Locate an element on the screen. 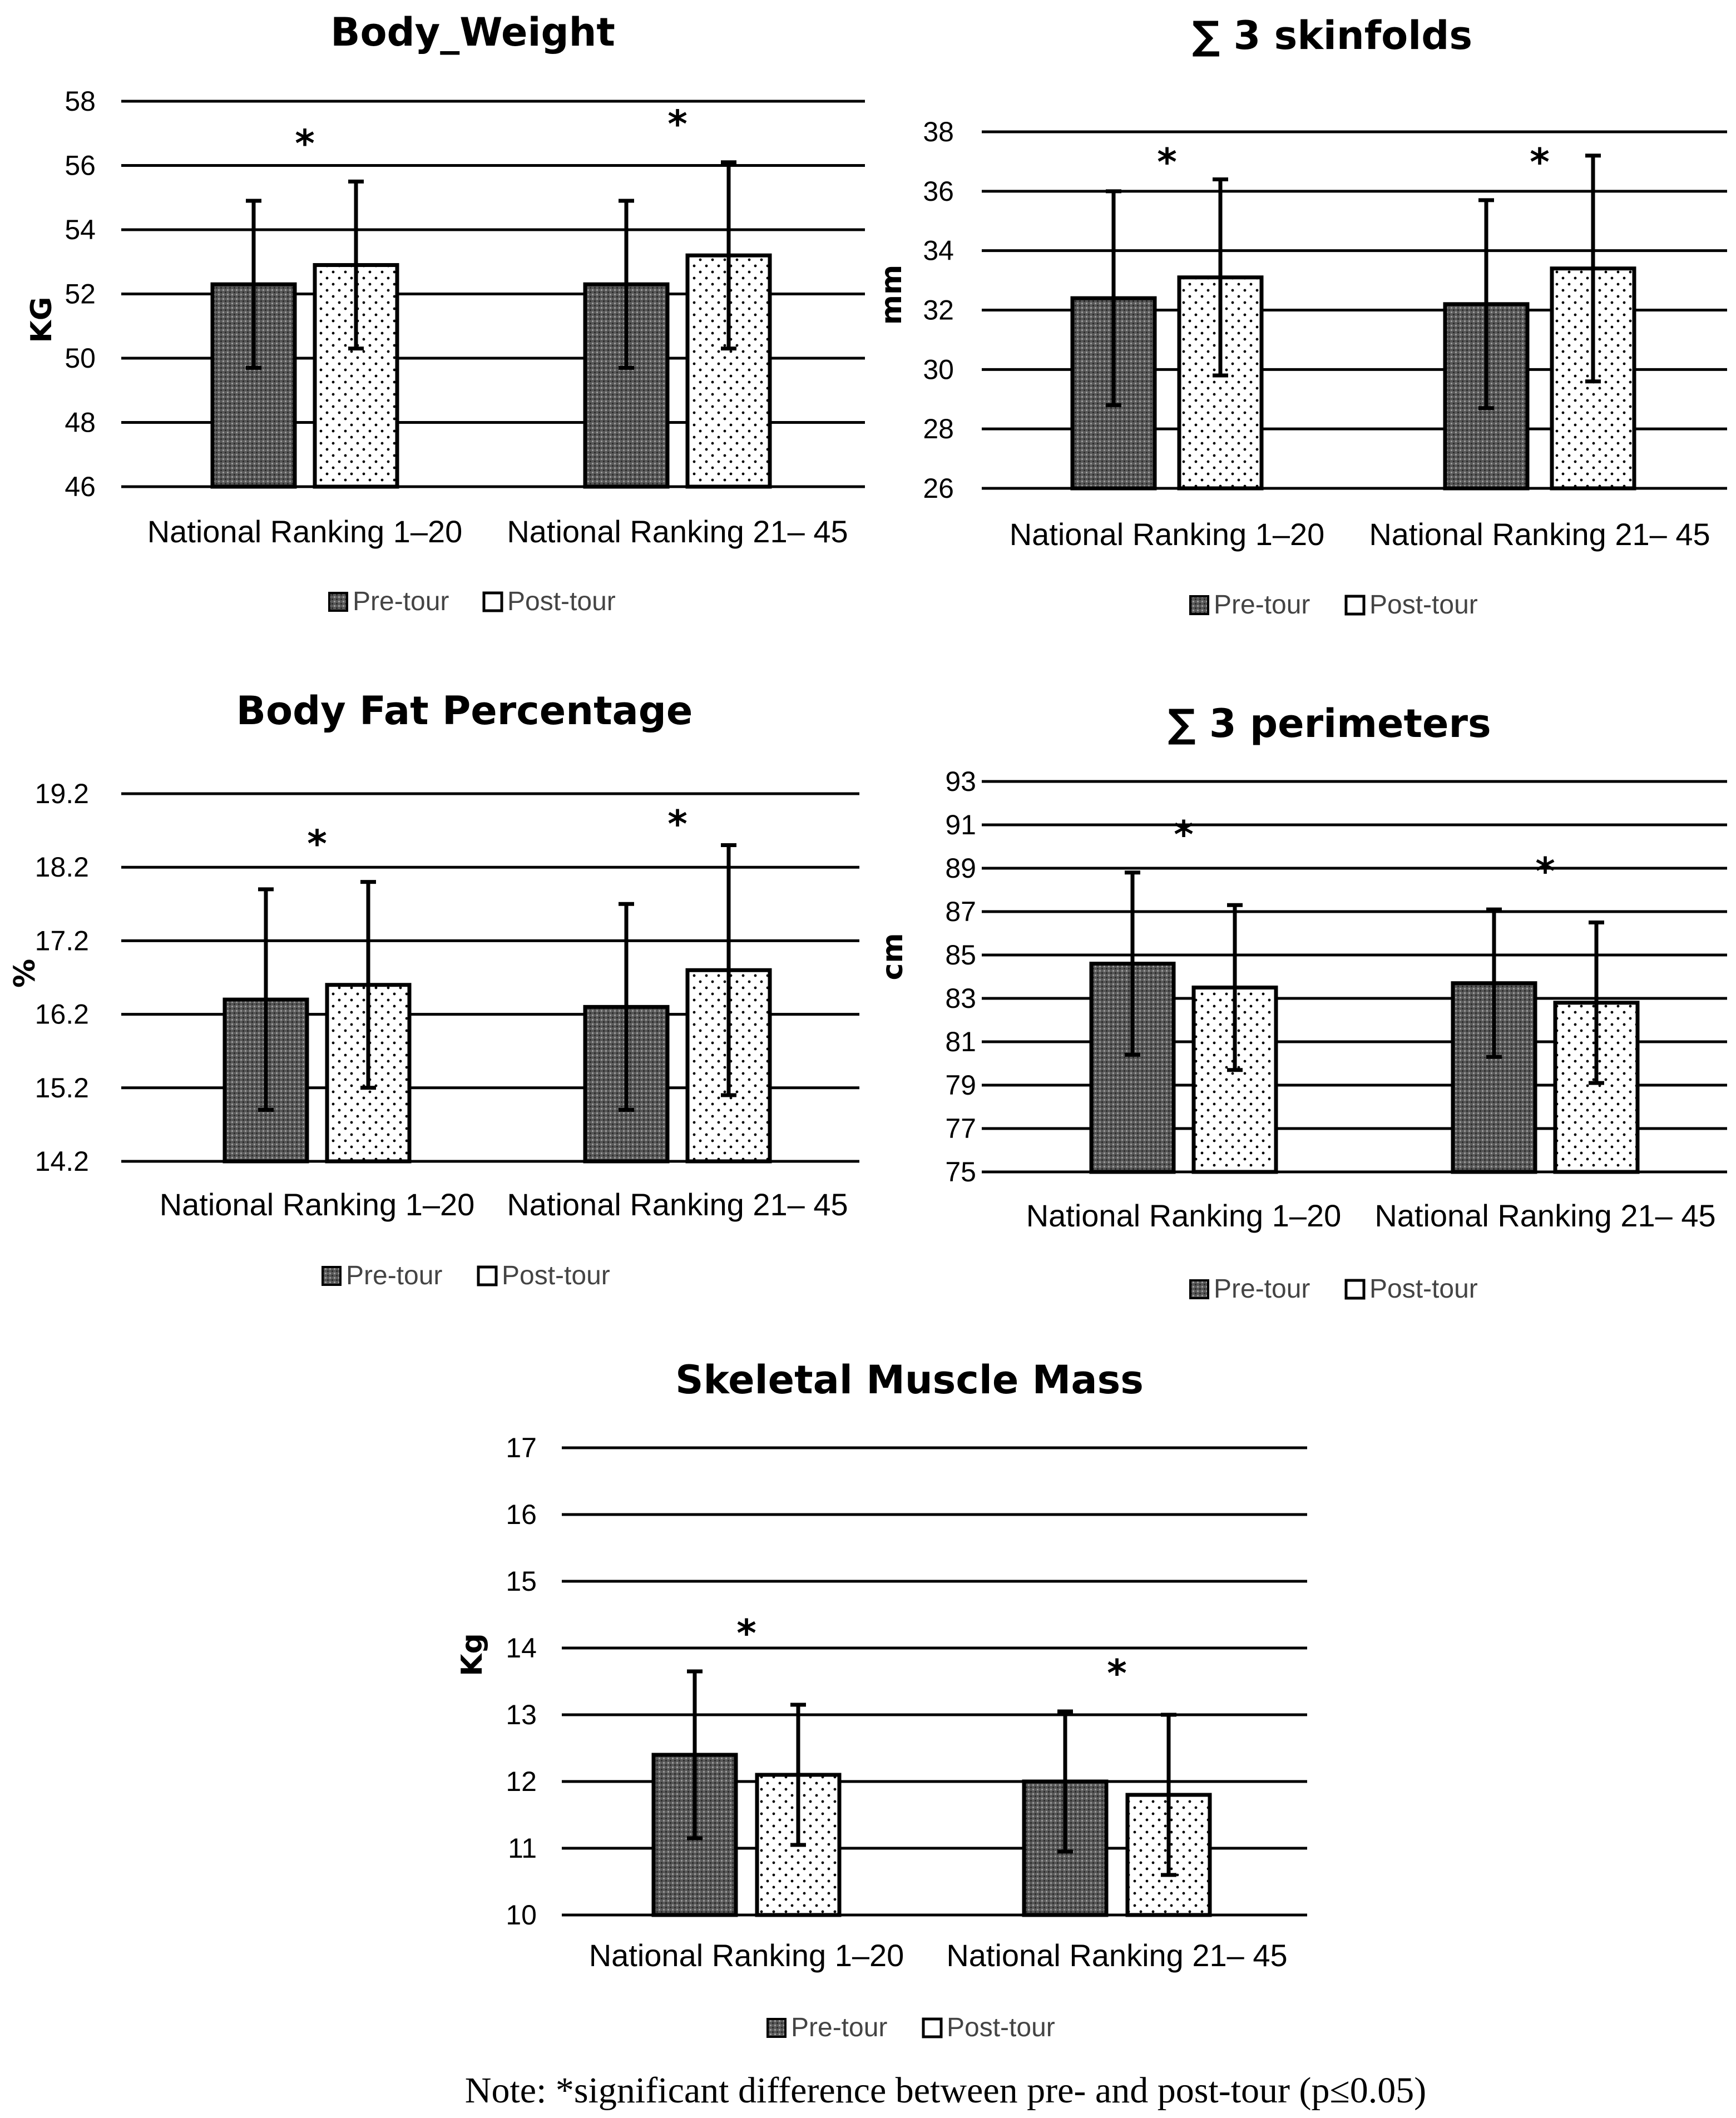  y-tick-label: 85 is located at coordinates (960, 955).